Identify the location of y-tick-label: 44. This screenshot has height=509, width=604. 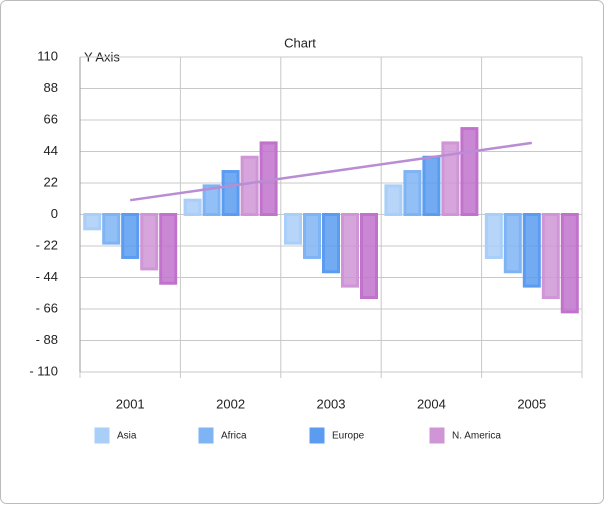
(51, 150).